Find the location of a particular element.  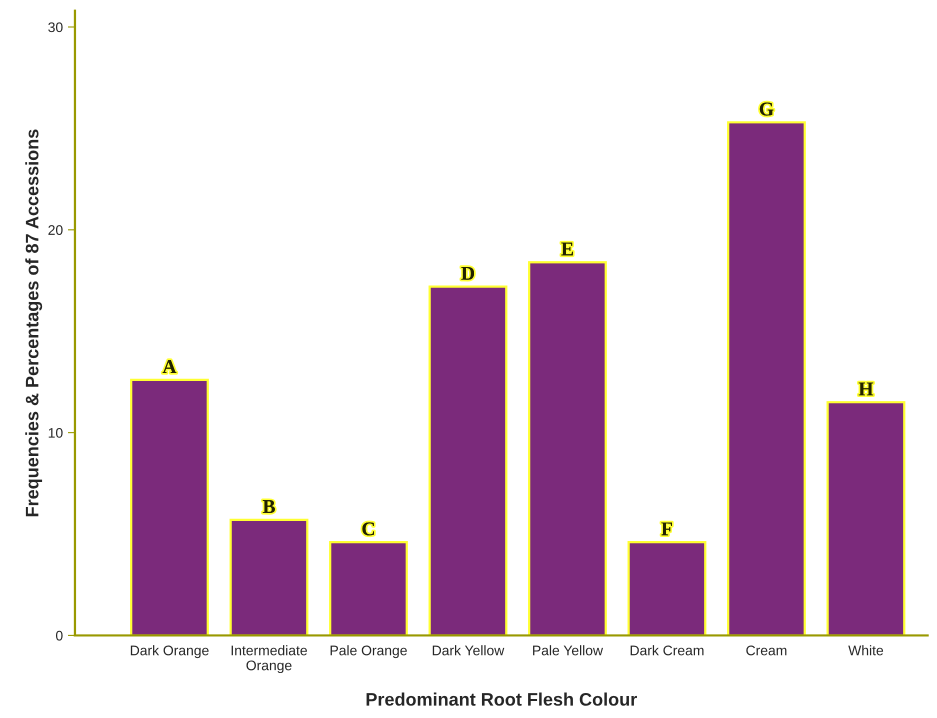

x-tick-label: Cream is located at coordinates (766, 651).